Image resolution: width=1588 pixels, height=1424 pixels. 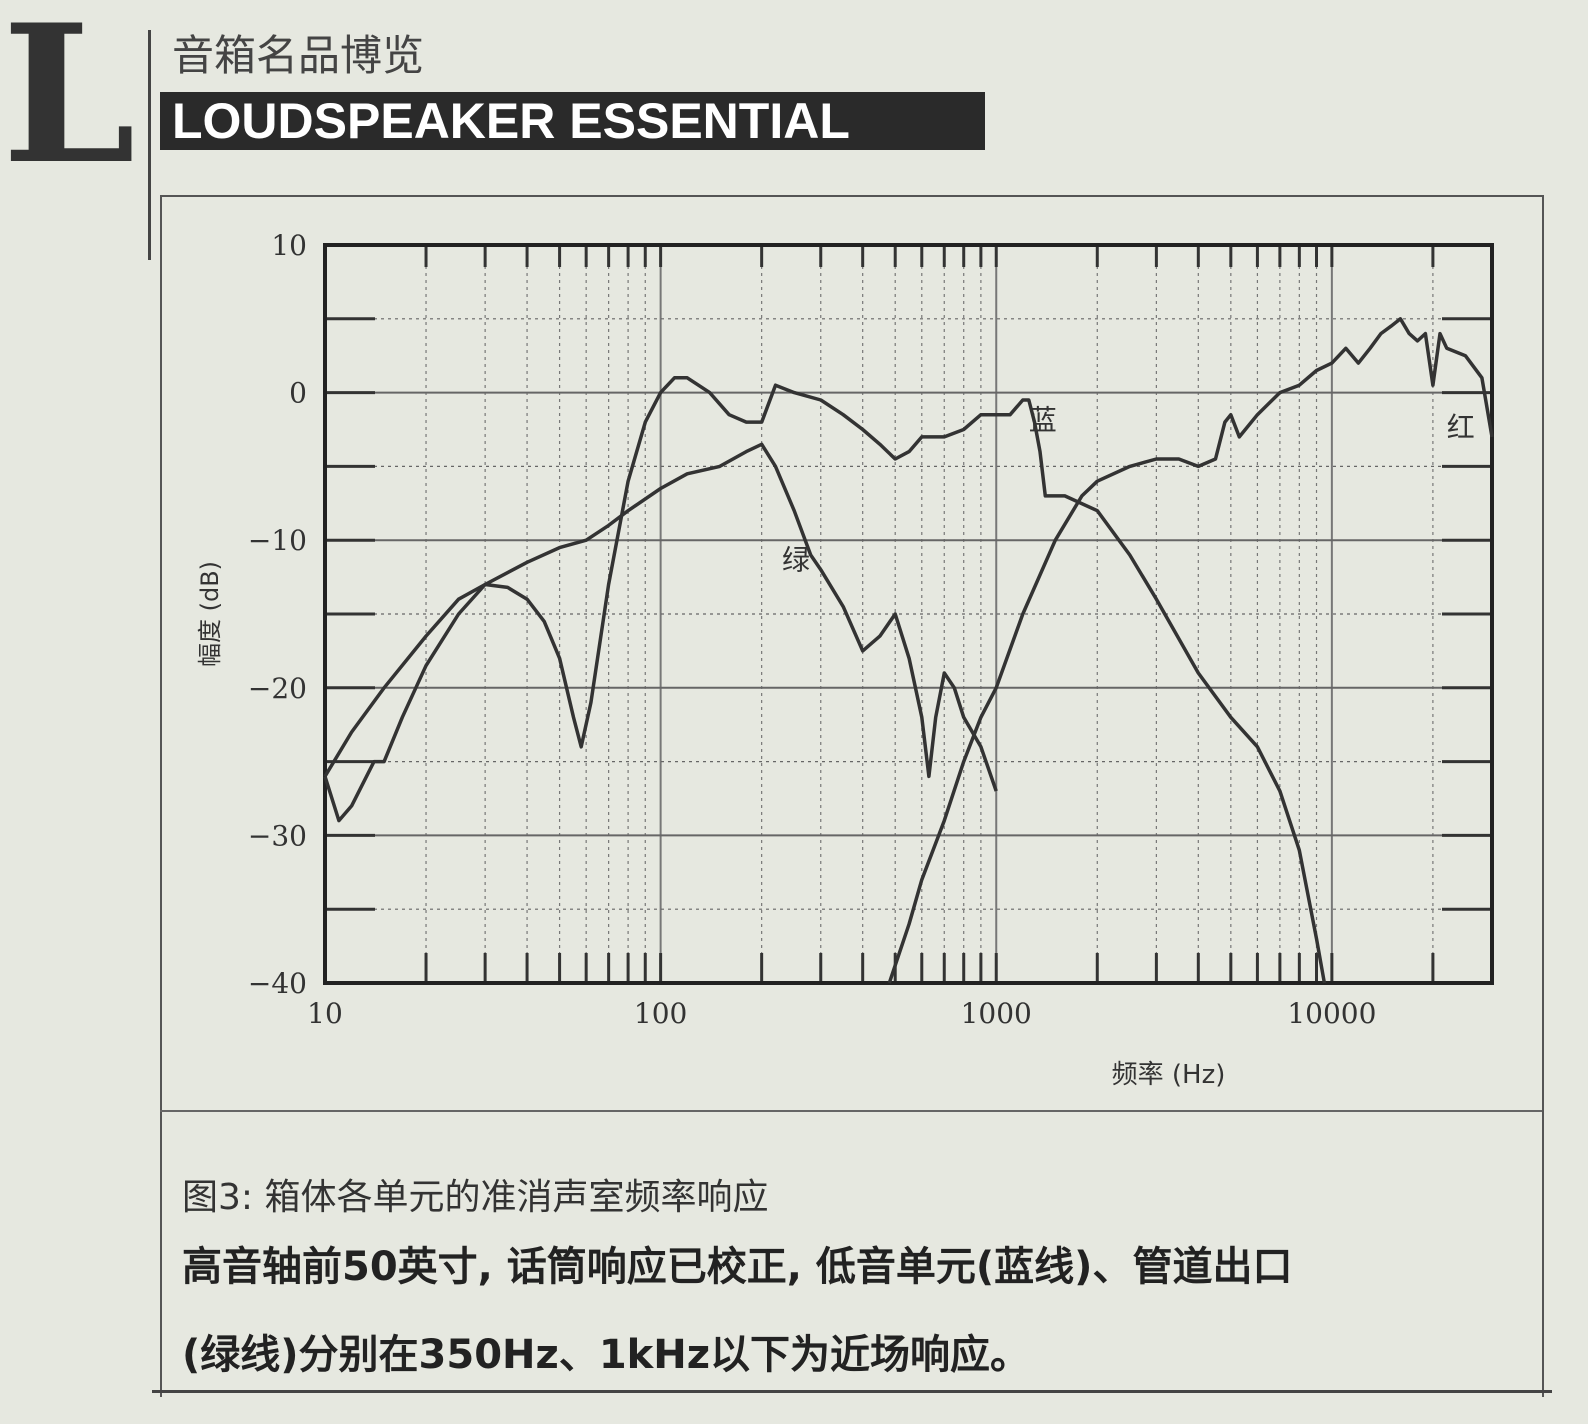 I want to click on section-logo-letter: L, so click(x=69, y=103).